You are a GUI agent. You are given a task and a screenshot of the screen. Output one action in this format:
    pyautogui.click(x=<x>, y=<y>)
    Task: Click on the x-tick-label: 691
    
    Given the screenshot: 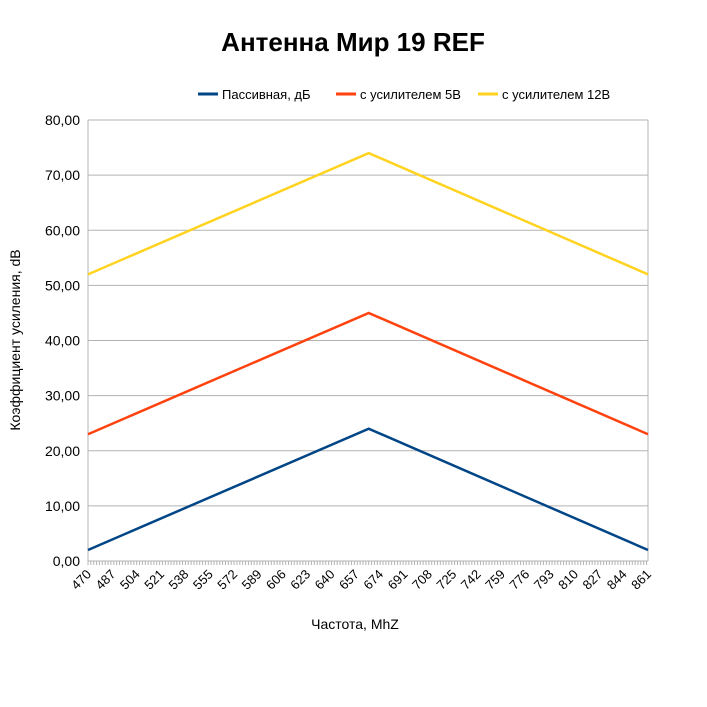 What is the action you would take?
    pyautogui.click(x=398, y=580)
    